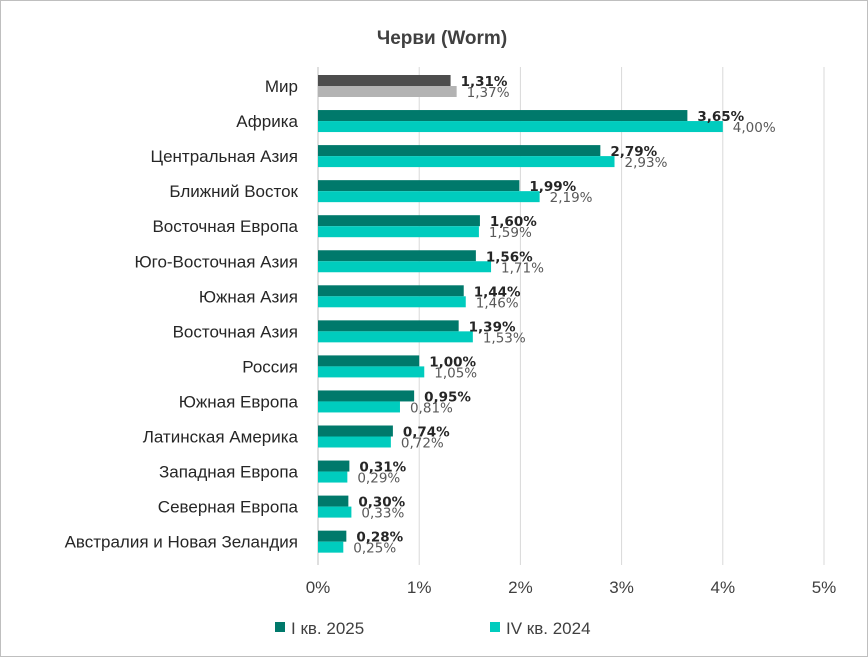 The width and height of the screenshot is (868, 657). Describe the element at coordinates (723, 587) in the screenshot. I see `x-tick-label: 4%` at that location.